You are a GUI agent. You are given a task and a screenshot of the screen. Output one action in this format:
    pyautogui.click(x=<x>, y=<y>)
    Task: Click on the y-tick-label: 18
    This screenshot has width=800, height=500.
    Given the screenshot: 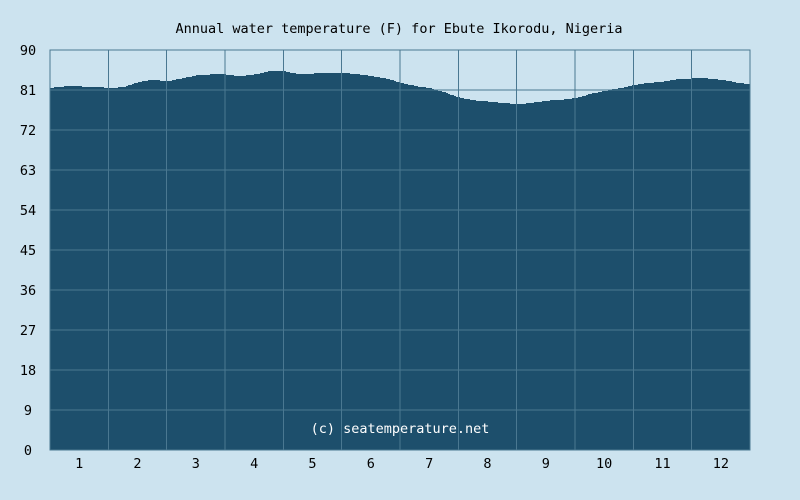 What is the action you would take?
    pyautogui.click(x=28, y=371)
    